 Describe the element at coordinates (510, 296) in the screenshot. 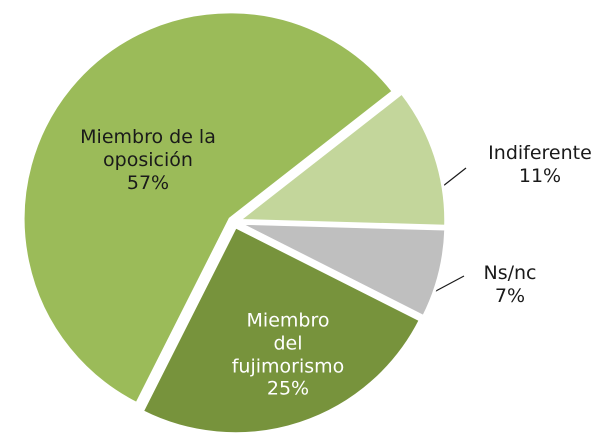

I see `value-label: 7%` at that location.